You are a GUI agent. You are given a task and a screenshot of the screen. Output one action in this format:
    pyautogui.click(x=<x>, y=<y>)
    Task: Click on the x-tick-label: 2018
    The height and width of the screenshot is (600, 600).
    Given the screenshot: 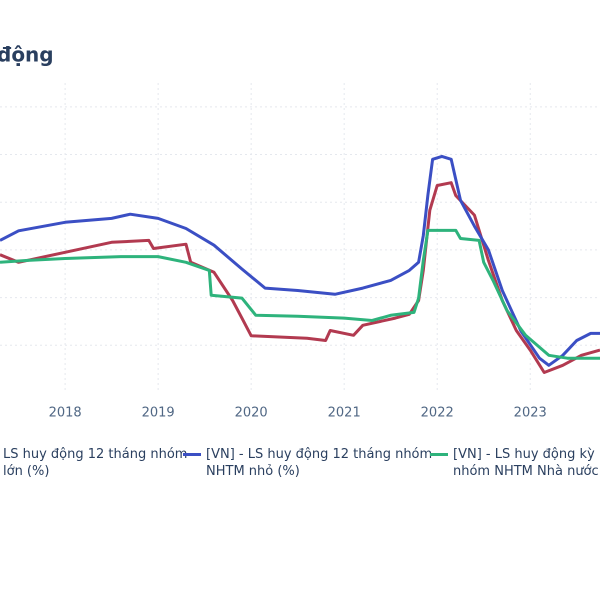 What is the action you would take?
    pyautogui.click(x=65, y=413)
    